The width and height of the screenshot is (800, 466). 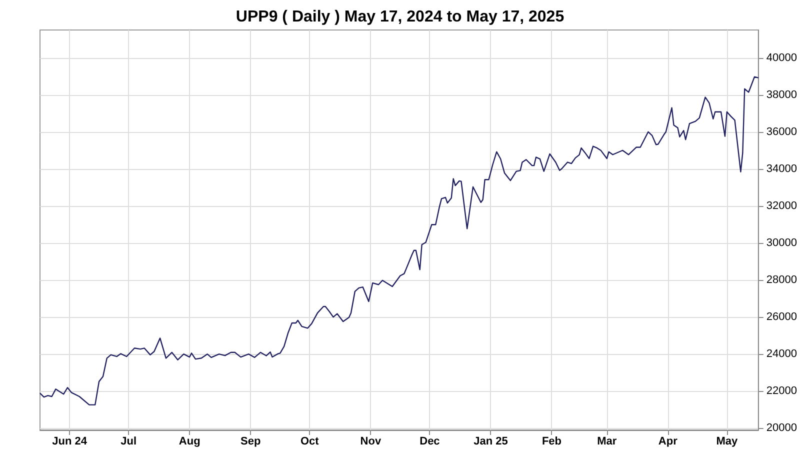 What do you see at coordinates (727, 442) in the screenshot?
I see `x-tick-label: May` at bounding box center [727, 442].